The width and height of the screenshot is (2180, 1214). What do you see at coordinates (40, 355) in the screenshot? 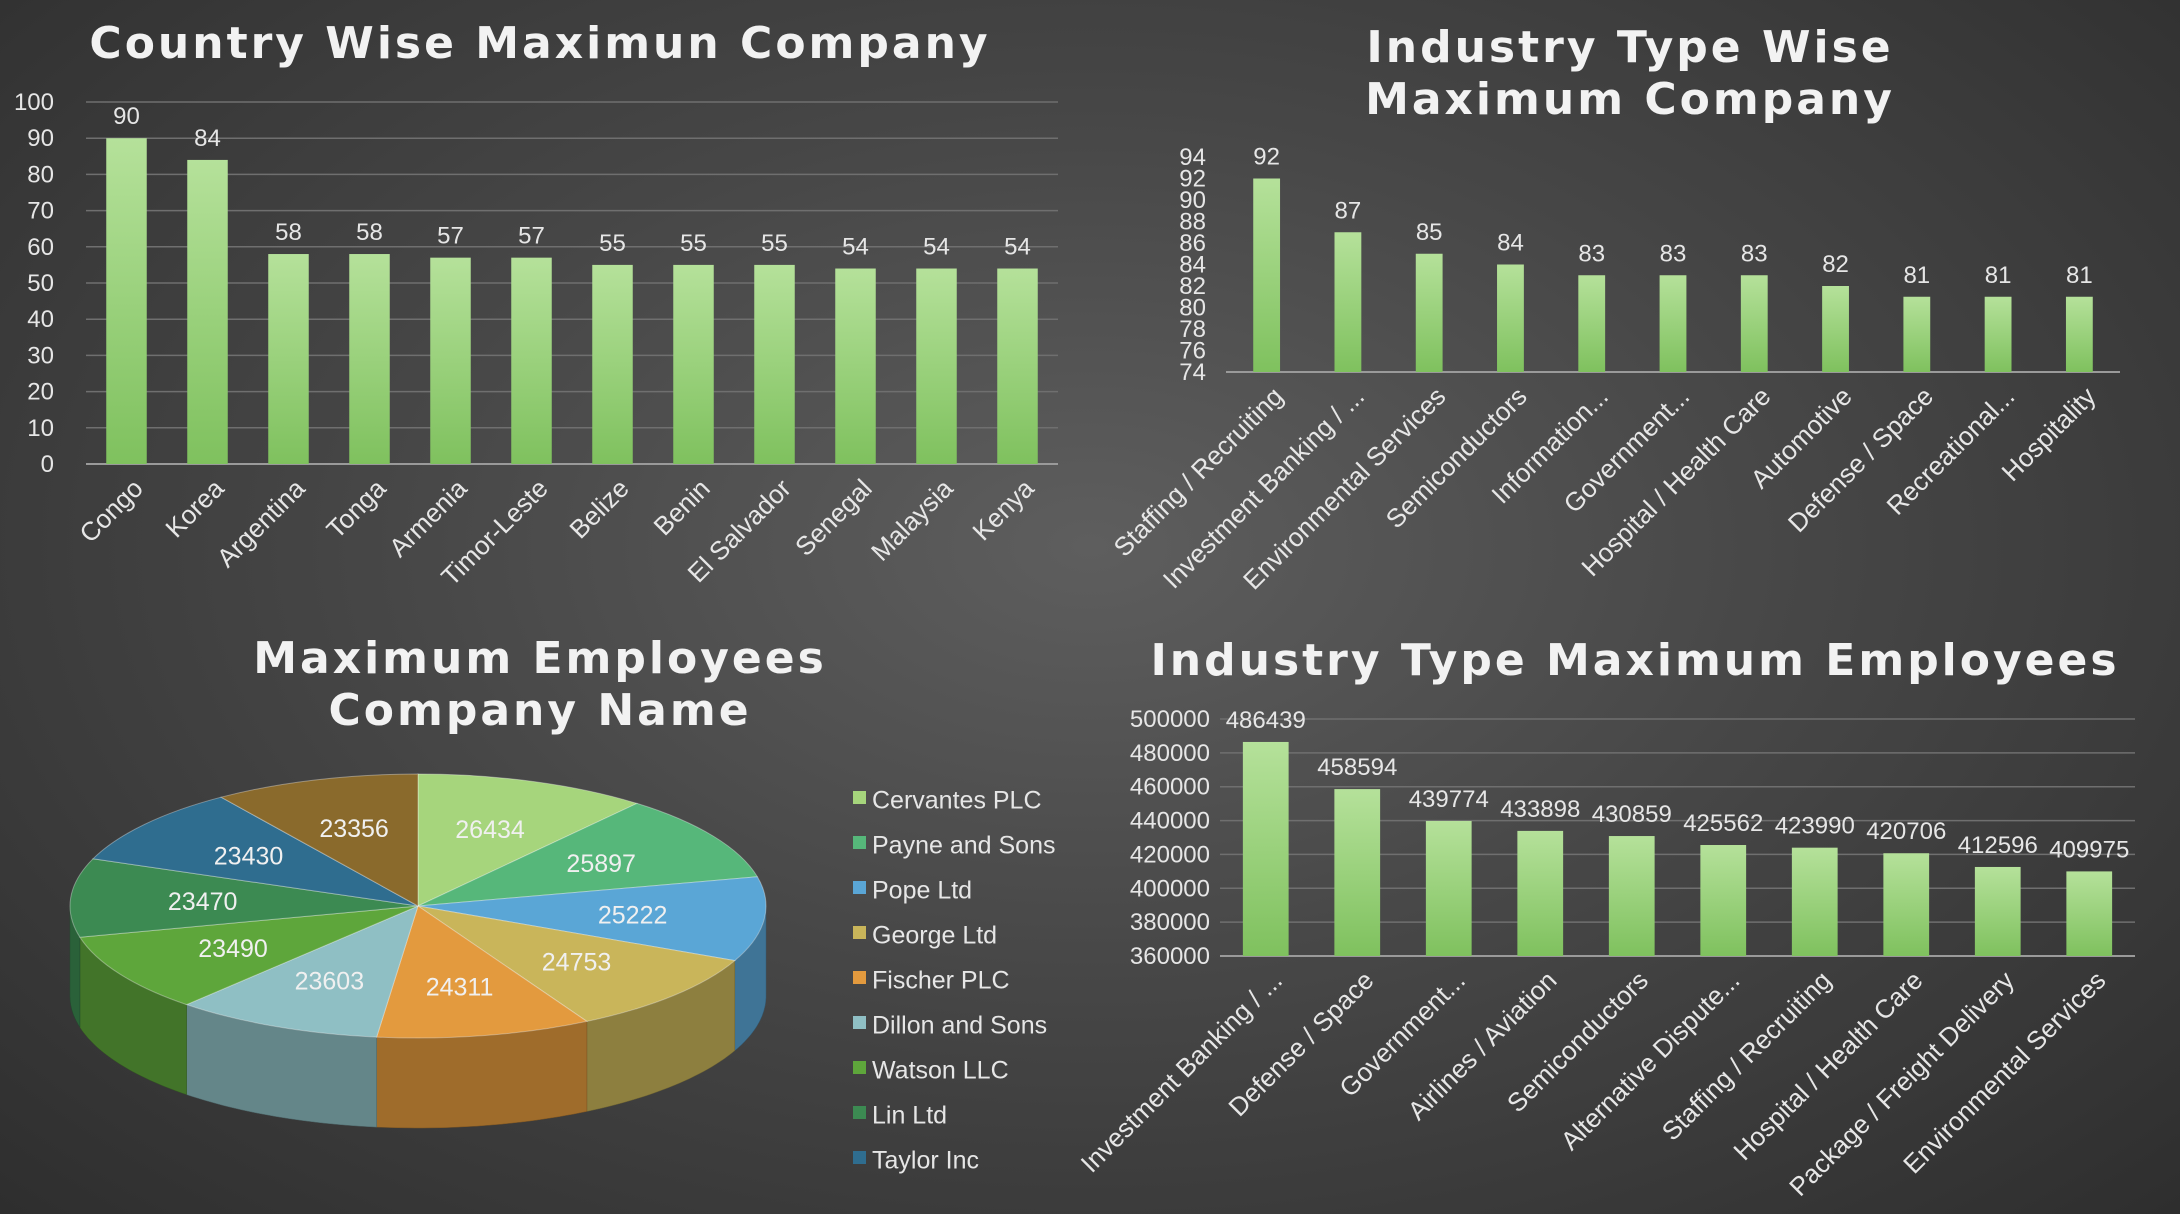
I see `y-tick-label: 30` at bounding box center [40, 355].